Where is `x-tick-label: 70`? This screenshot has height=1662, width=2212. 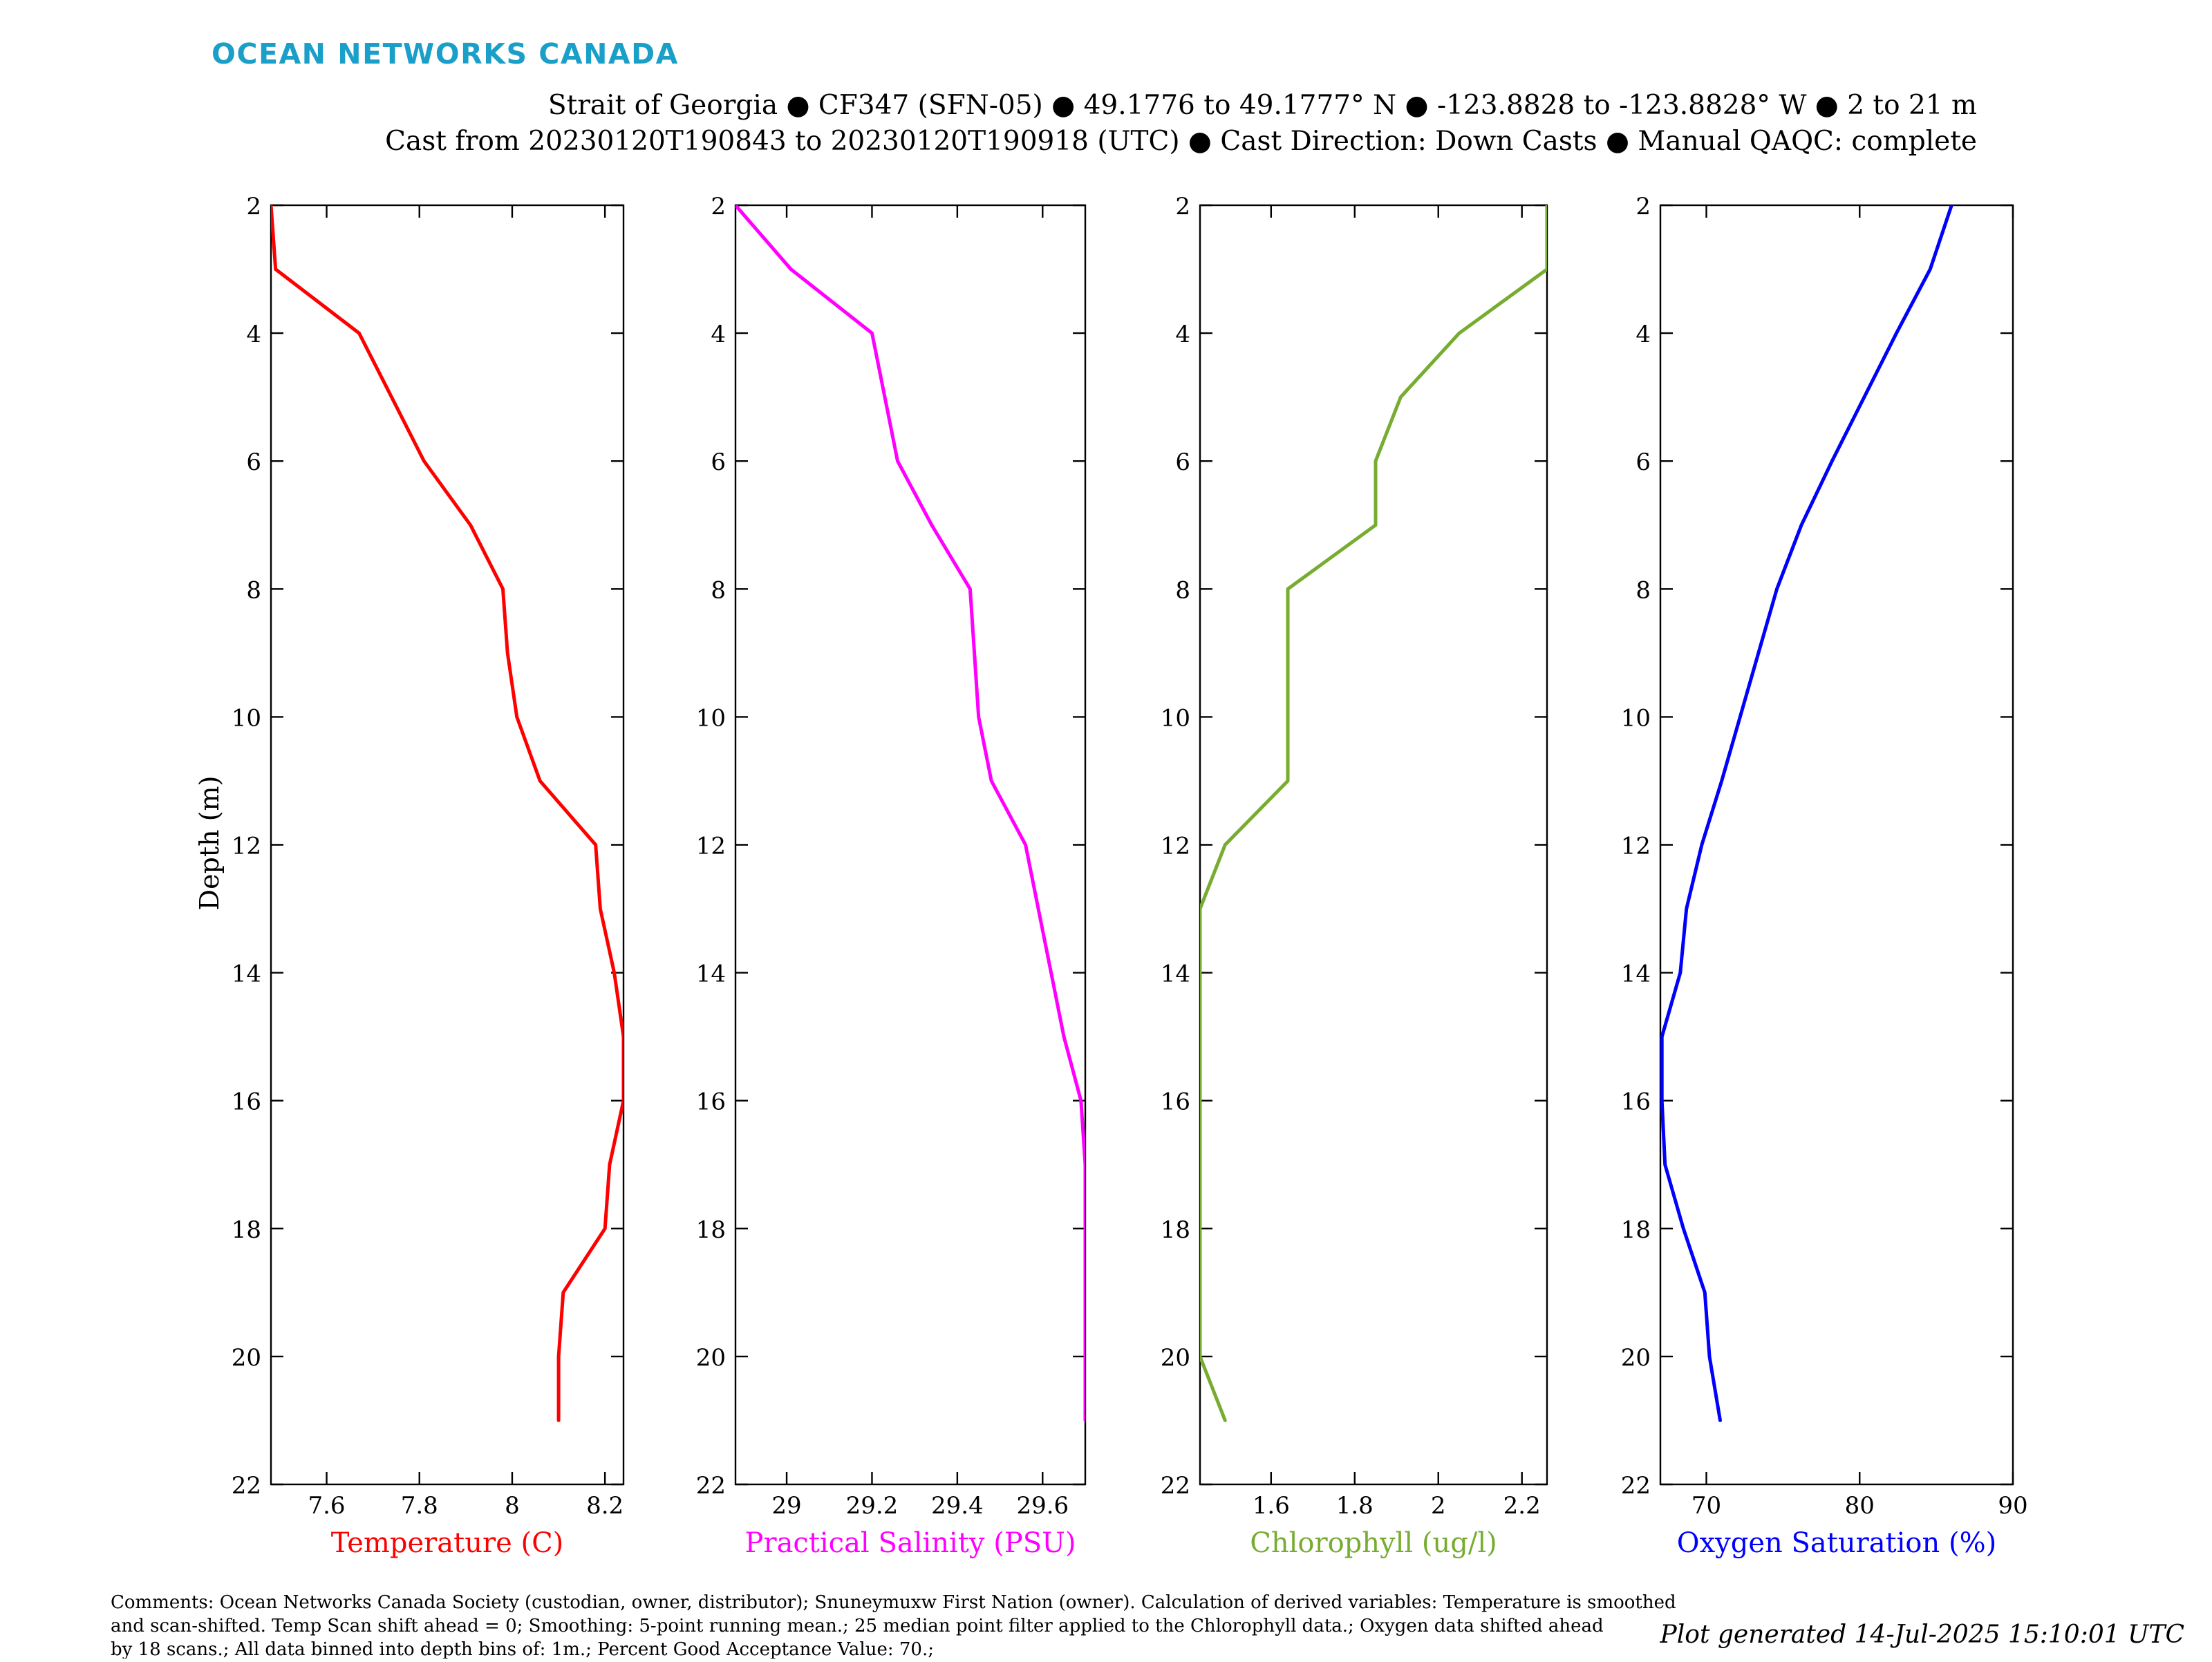
x-tick-label: 70 is located at coordinates (1706, 1506).